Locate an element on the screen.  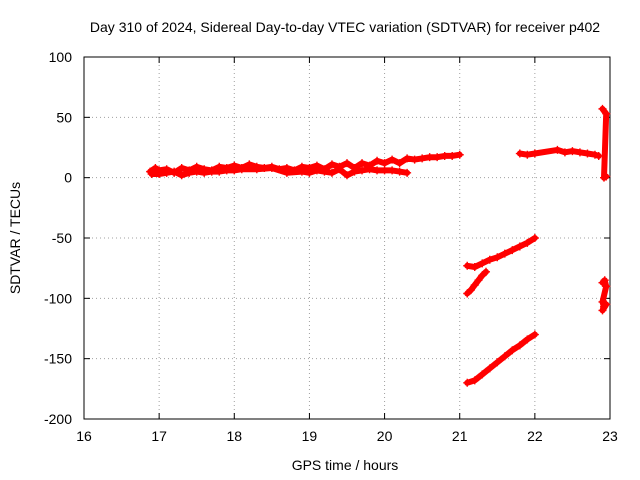
y-tick-label: 100 is located at coordinates (61, 57).